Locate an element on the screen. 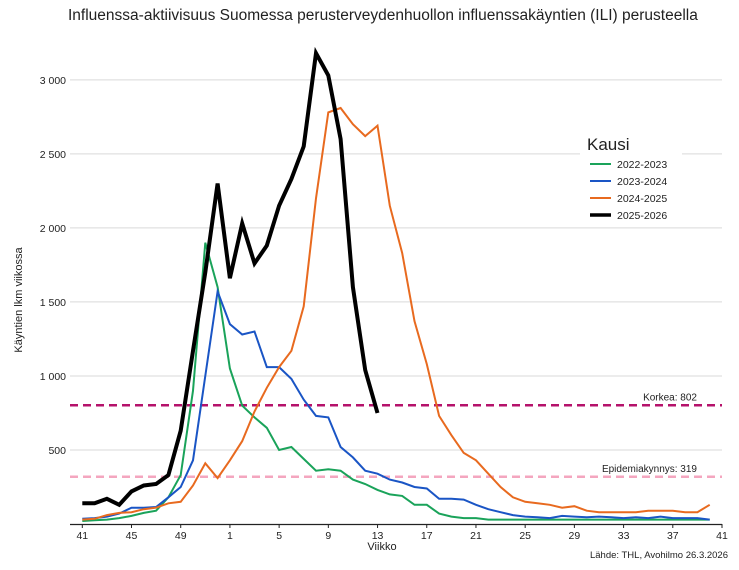 Image resolution: width=739 pixels, height=570 pixels. y-tick-label: 3 000 is located at coordinates (53, 81).